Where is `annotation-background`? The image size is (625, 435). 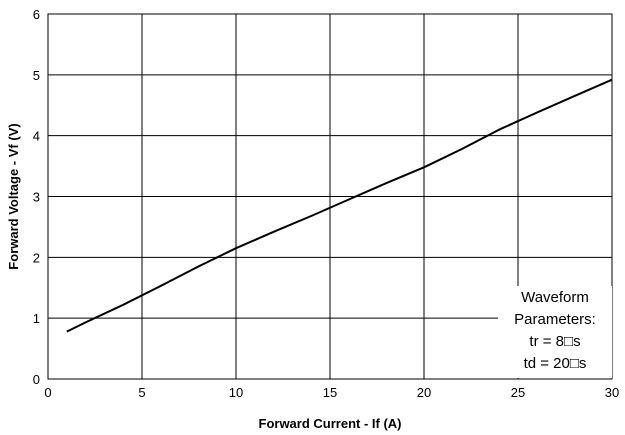 annotation-background is located at coordinates (555, 332).